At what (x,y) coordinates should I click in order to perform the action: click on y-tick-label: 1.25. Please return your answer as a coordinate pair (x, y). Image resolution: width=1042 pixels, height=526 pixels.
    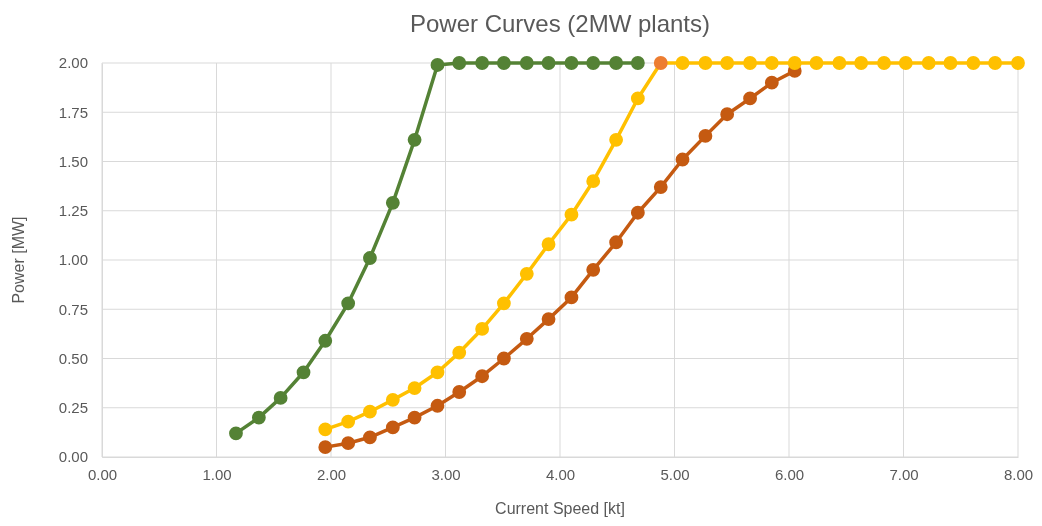
    Looking at the image, I should click on (73, 211).